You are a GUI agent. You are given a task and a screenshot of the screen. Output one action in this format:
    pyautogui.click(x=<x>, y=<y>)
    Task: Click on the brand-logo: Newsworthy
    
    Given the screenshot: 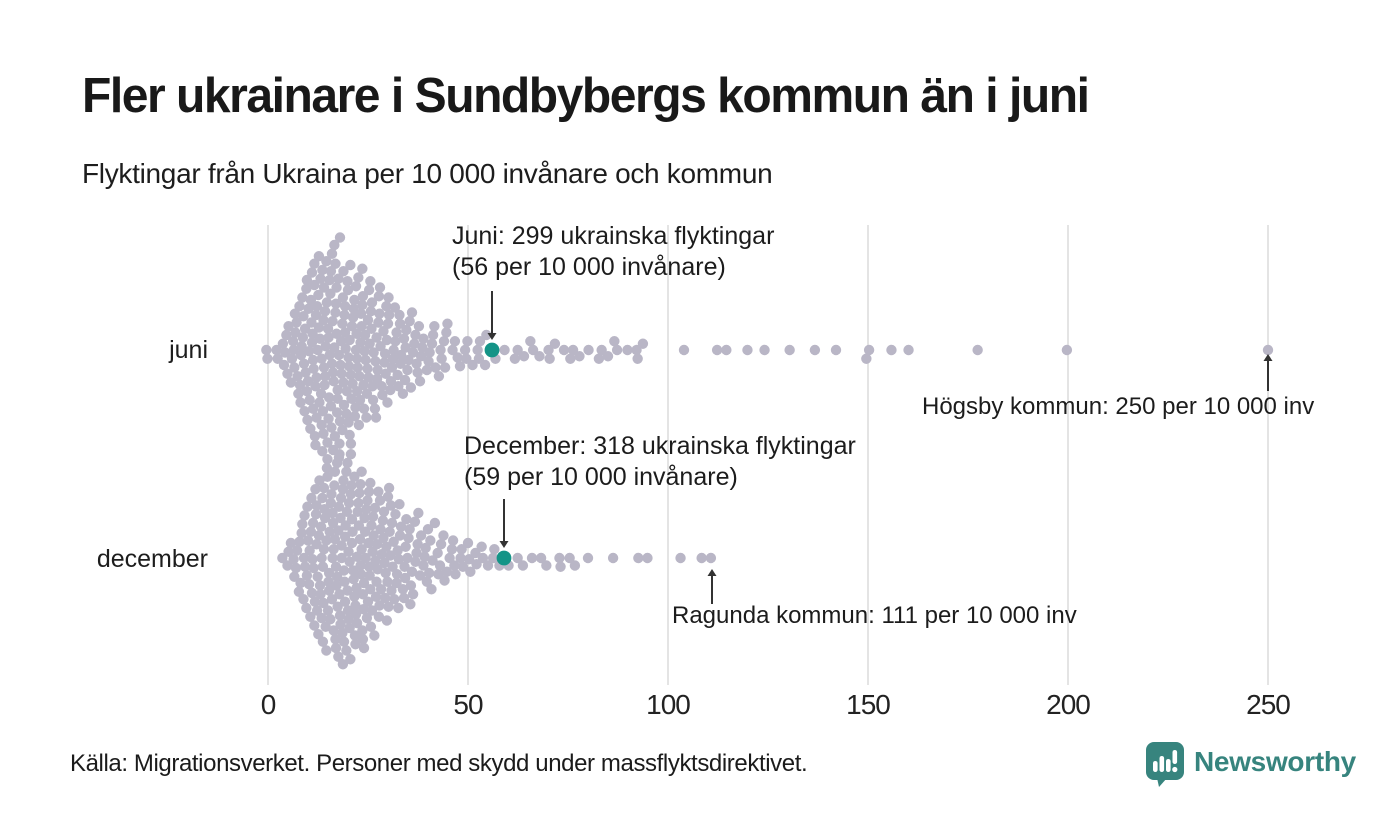 What is the action you would take?
    pyautogui.click(x=1251, y=765)
    